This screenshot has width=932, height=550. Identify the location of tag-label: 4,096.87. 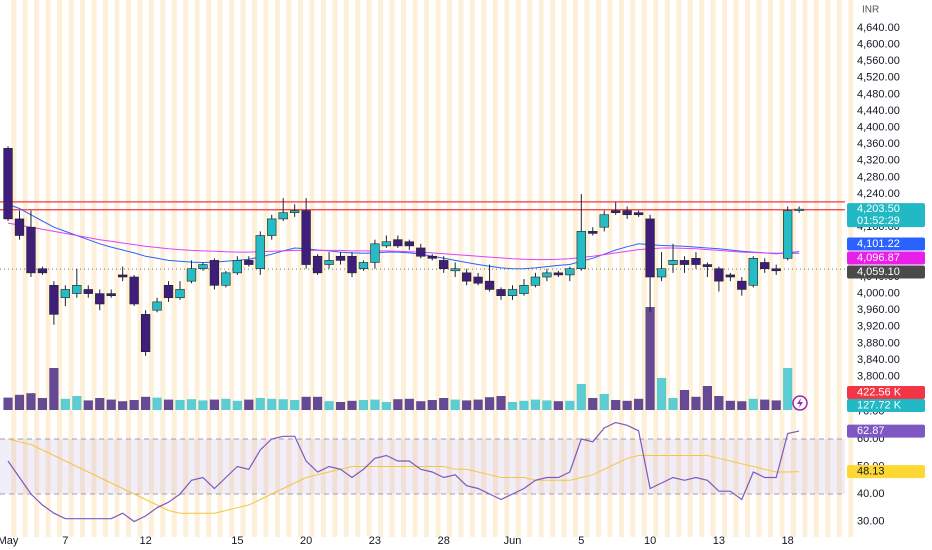
(878, 258).